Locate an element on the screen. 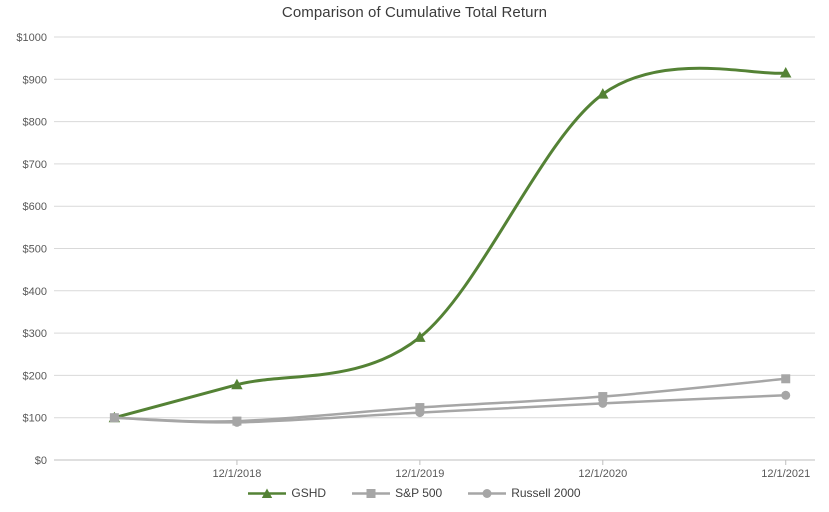 The height and width of the screenshot is (512, 829). y-tick-label: $700 is located at coordinates (35, 165).